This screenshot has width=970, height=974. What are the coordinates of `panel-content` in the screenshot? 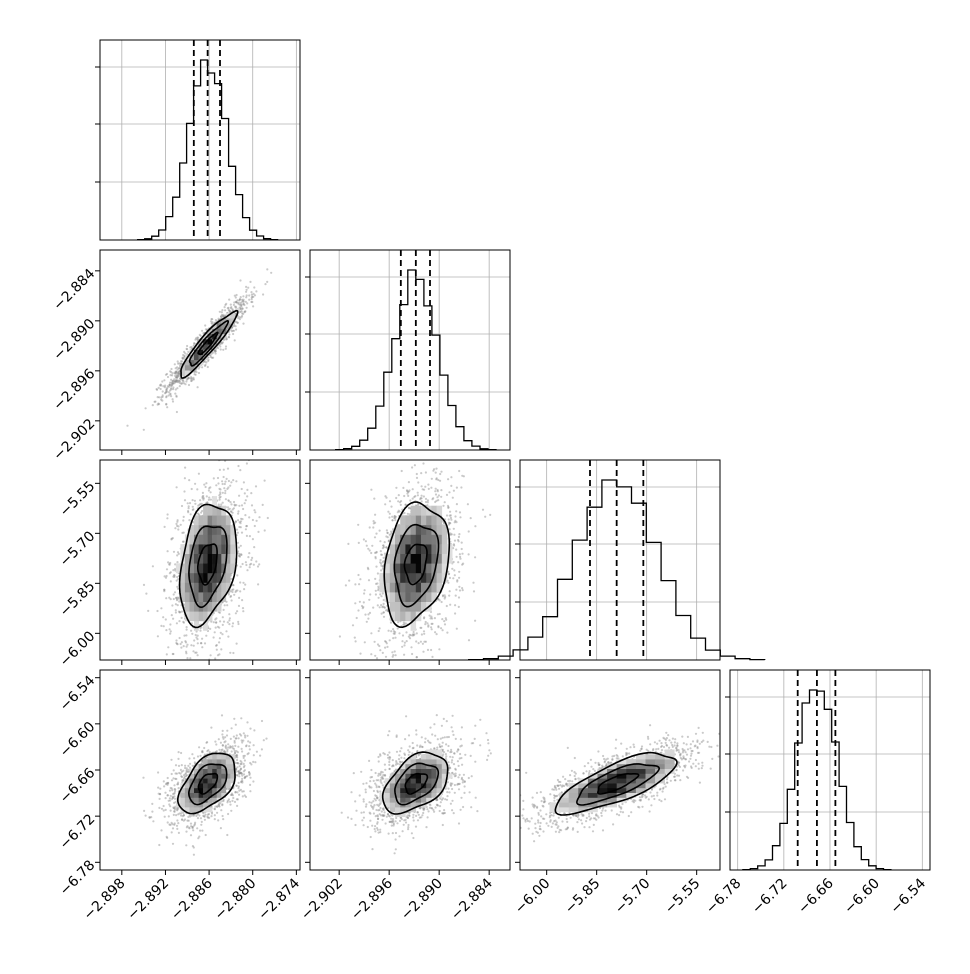 It's located at (199, 349).